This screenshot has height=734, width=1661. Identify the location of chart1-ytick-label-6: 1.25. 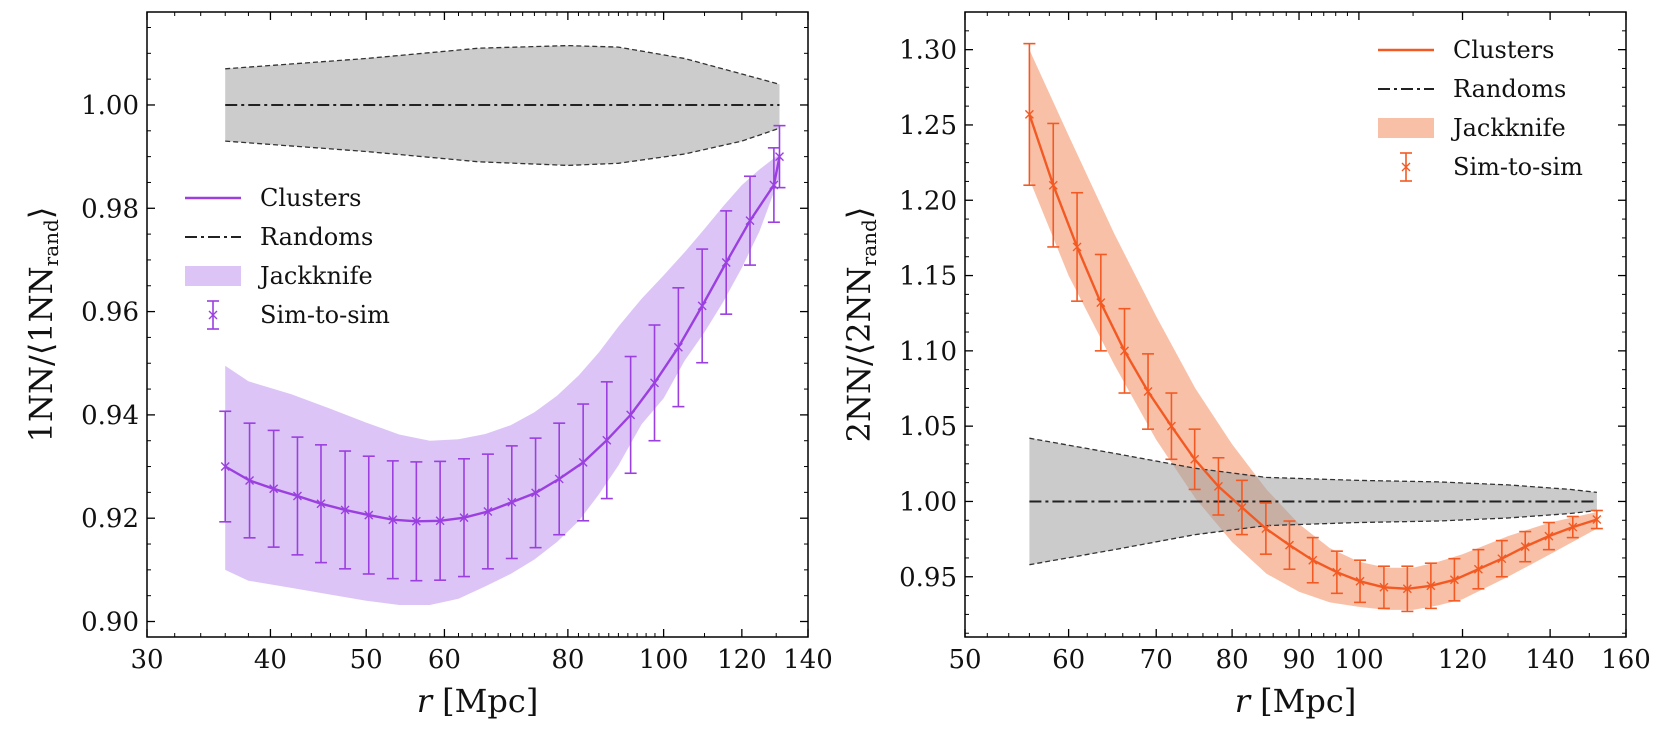
(928, 126).